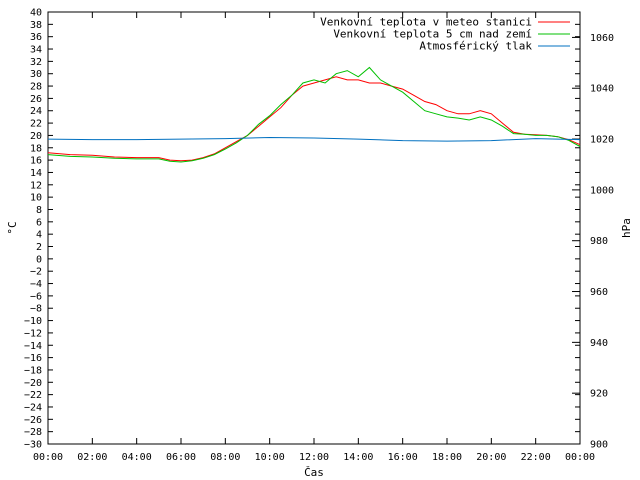  I want to click on y-tick-label: 36, so click(36, 37).